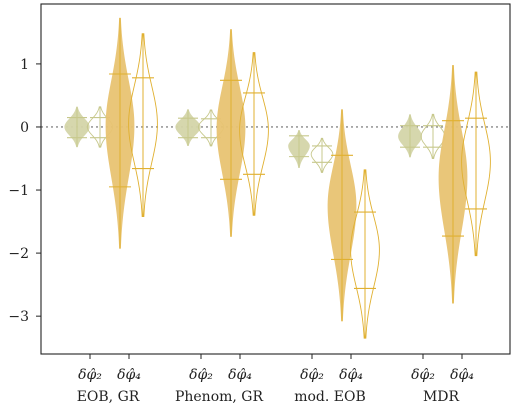 This screenshot has width=511, height=406. What do you see at coordinates (24, 128) in the screenshot?
I see `y-tick-label: 0` at bounding box center [24, 128].